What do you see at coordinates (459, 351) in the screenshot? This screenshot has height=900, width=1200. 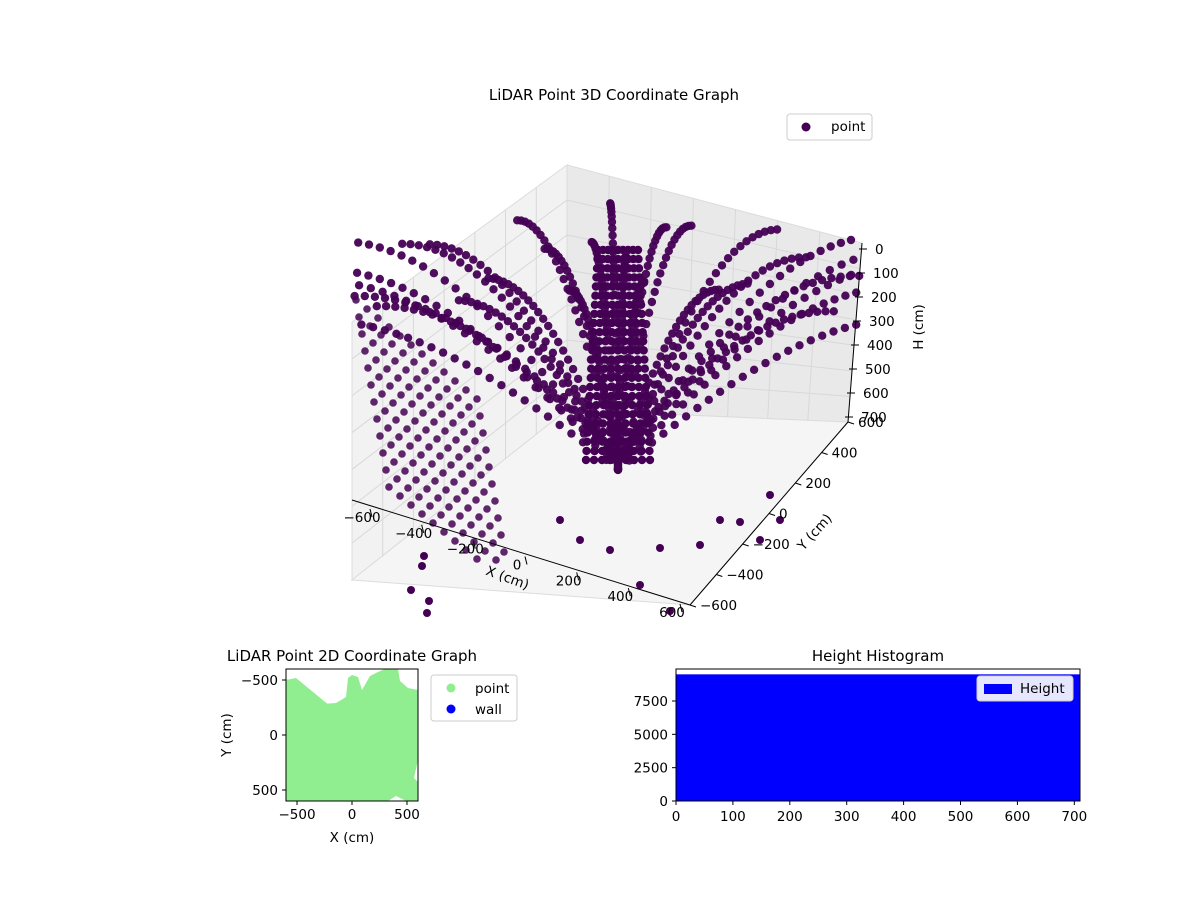 I see `grid-line` at bounding box center [459, 351].